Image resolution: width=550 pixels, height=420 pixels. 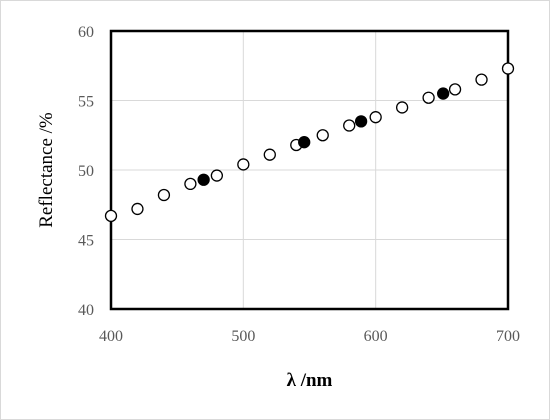 What do you see at coordinates (86, 102) in the screenshot?
I see `y-tick-label: 55` at bounding box center [86, 102].